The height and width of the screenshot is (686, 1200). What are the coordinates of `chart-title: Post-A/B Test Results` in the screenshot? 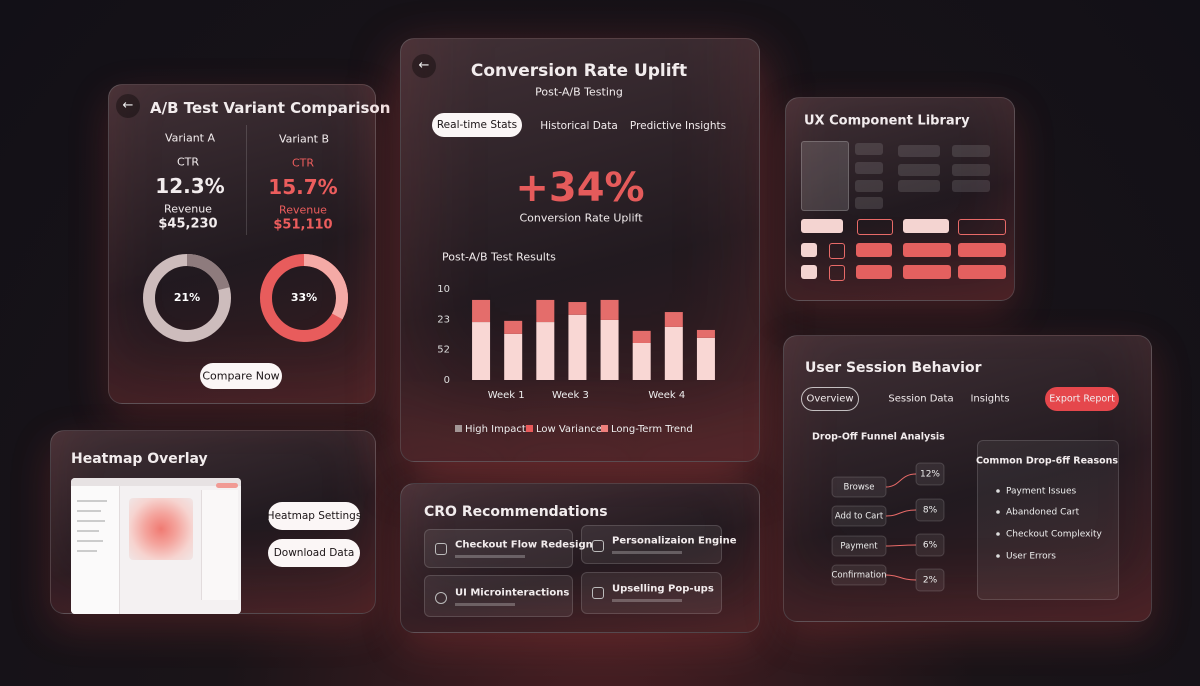 It's located at (499, 257).